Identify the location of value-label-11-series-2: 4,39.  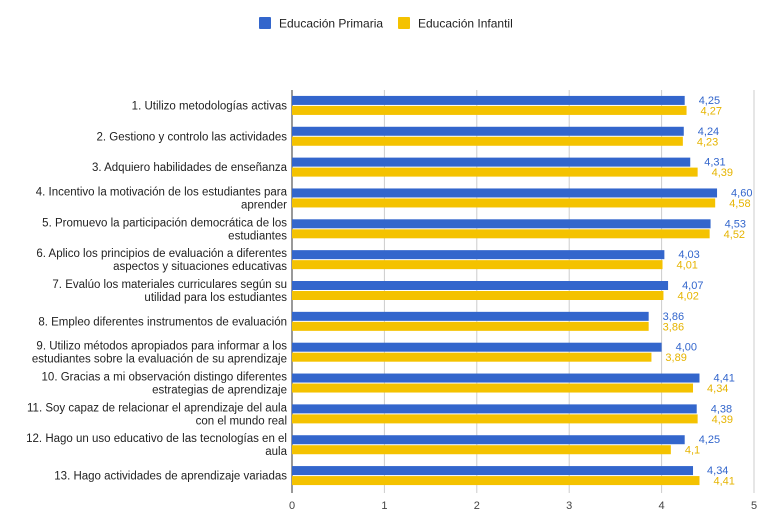
(722, 420).